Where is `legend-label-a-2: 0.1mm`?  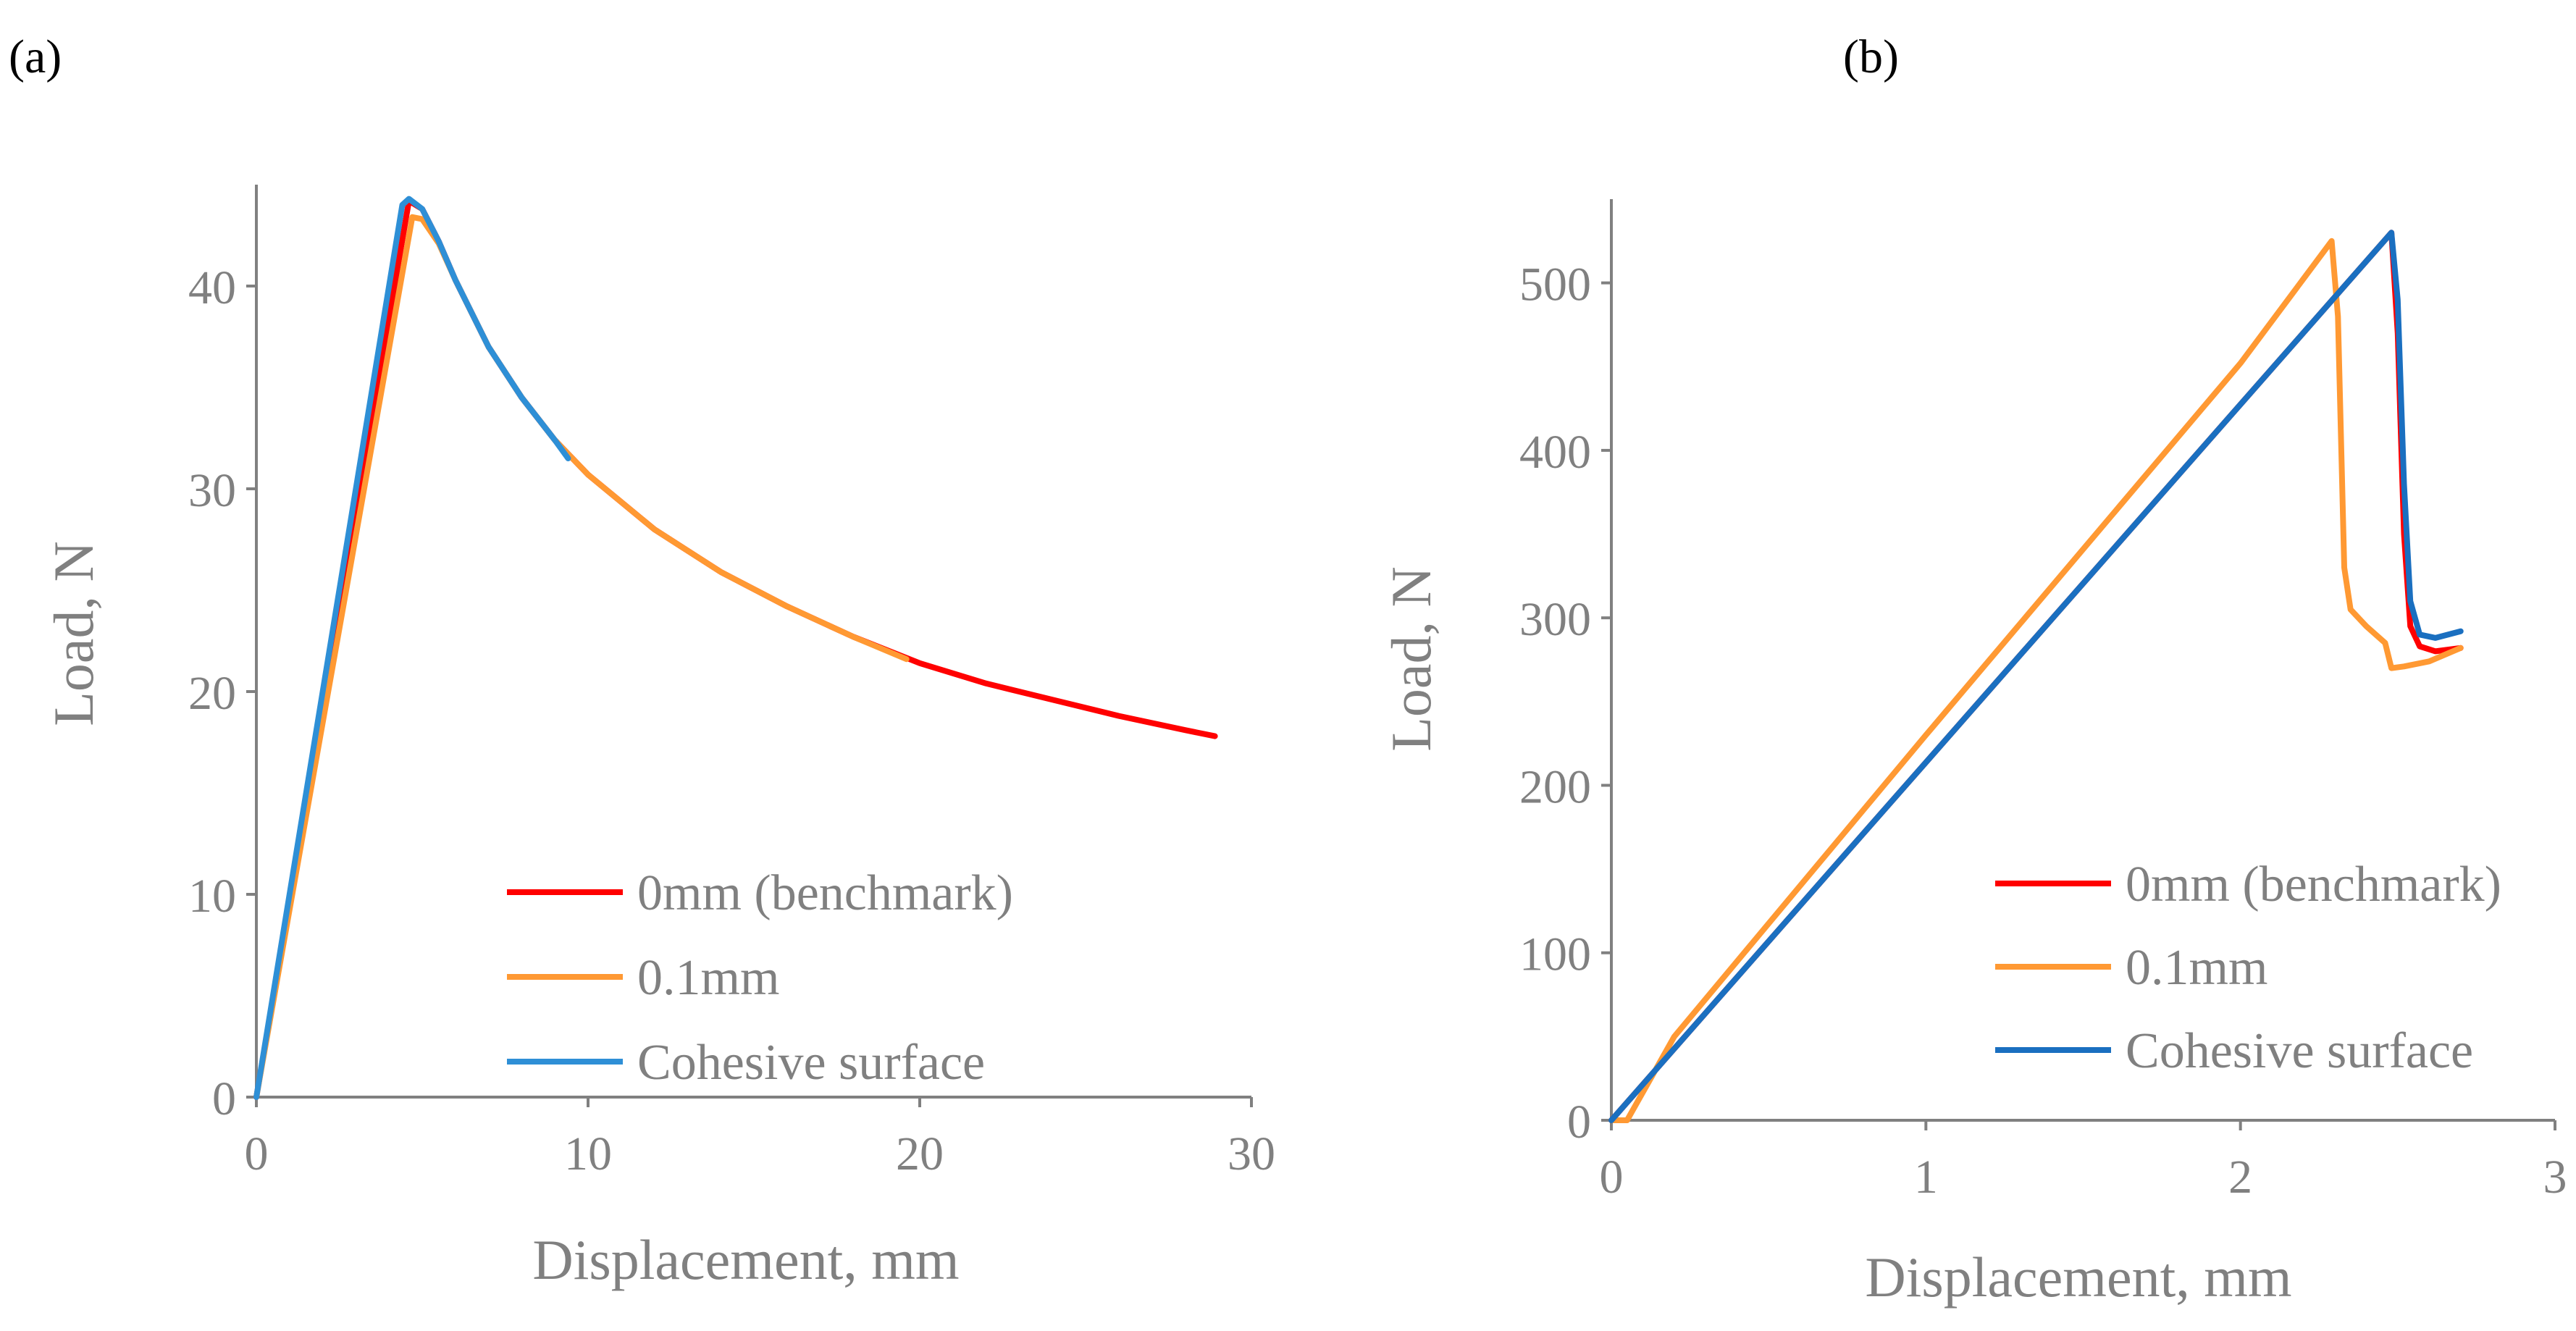
legend-label-a-2: 0.1mm is located at coordinates (708, 978).